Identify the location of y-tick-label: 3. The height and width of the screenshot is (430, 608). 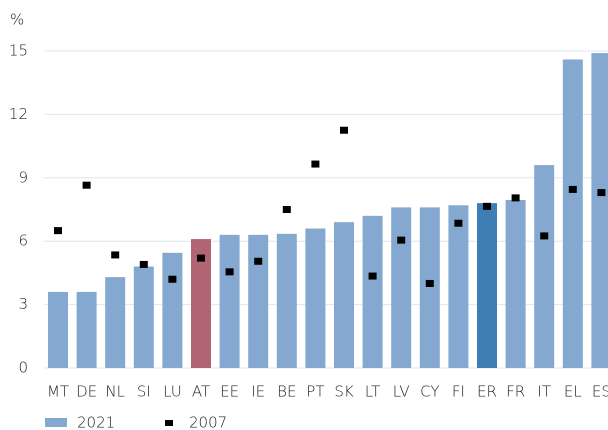
(23, 304).